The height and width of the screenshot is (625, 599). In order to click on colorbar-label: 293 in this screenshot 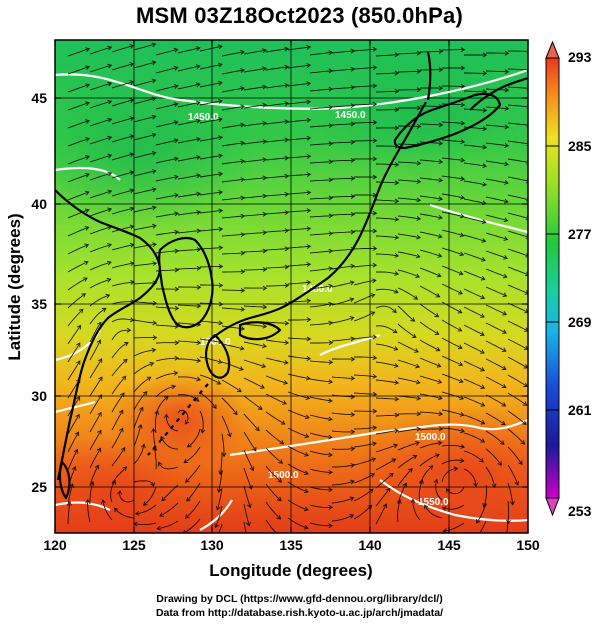, I will do `click(580, 57)`.